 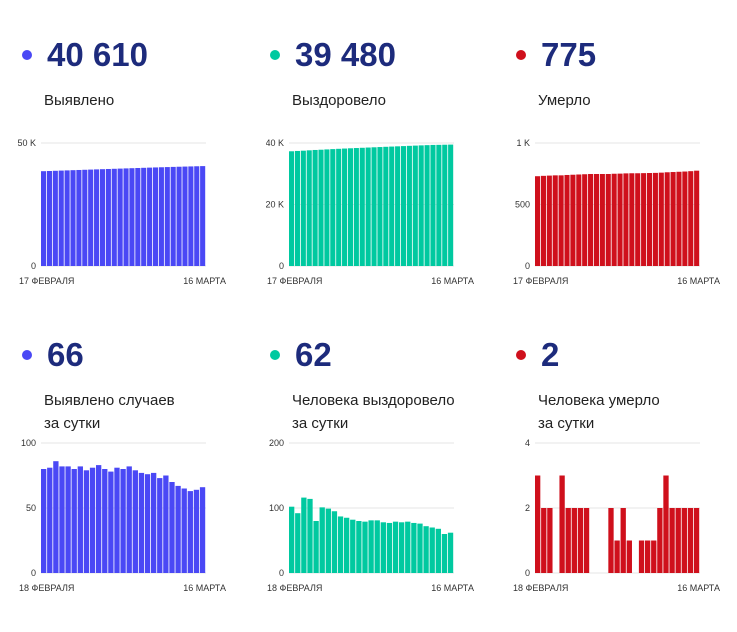 What do you see at coordinates (616, 514) in the screenshot?
I see `bar-chart: 0 2 4 18 ФЕВРАЛЯ 16 МАРТА` at bounding box center [616, 514].